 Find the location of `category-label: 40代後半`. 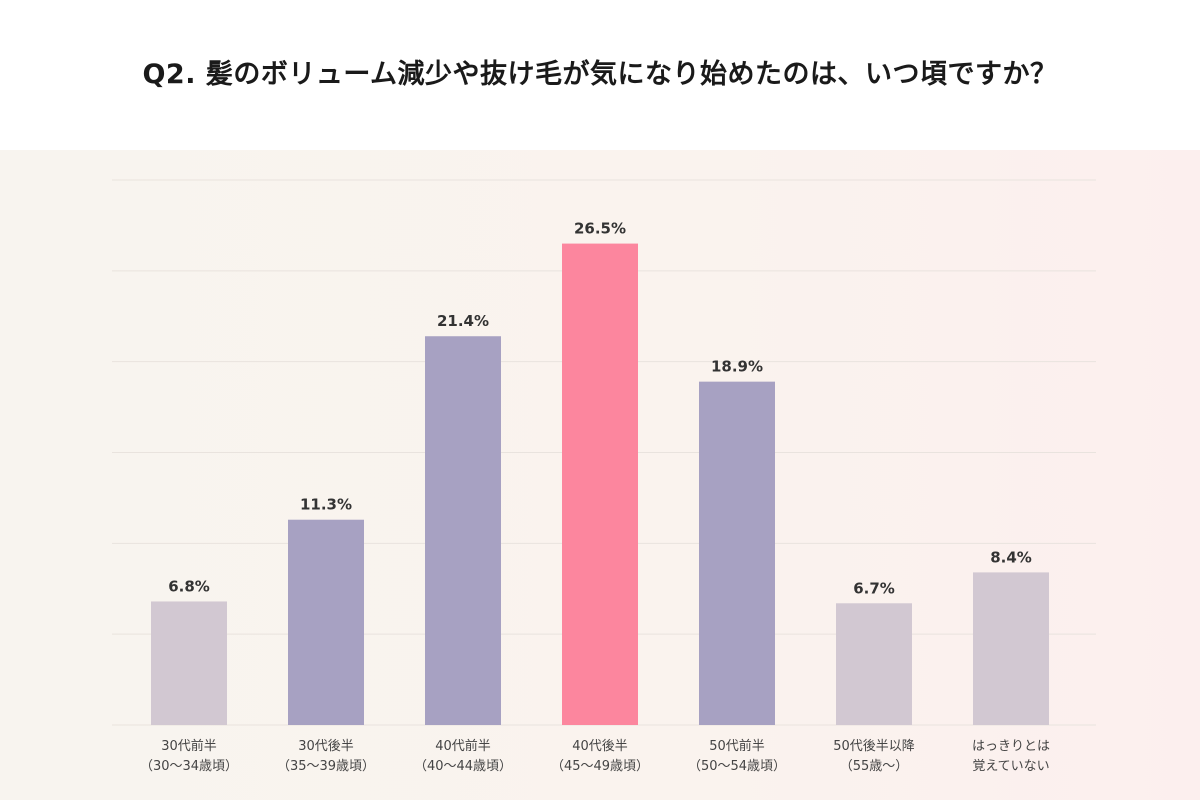

category-label: 40代後半 is located at coordinates (600, 746).